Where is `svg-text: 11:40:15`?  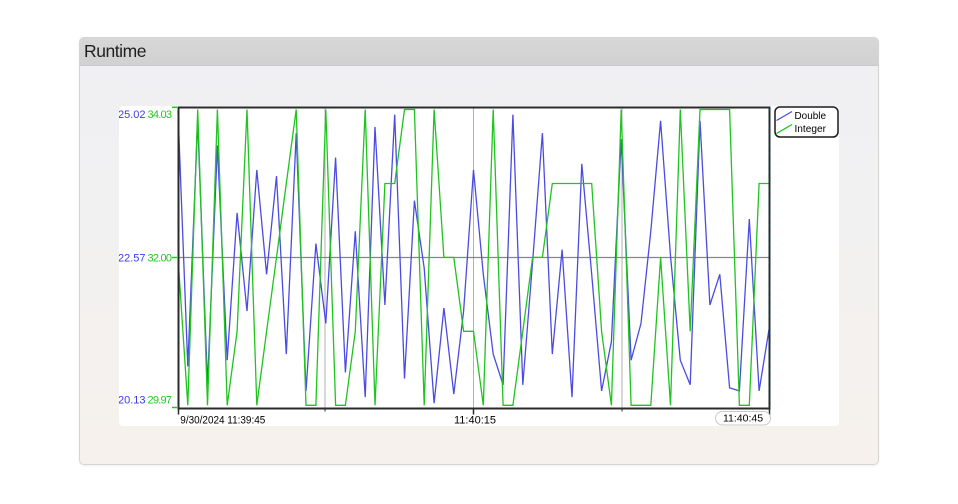 svg-text: 11:40:15 is located at coordinates (475, 420).